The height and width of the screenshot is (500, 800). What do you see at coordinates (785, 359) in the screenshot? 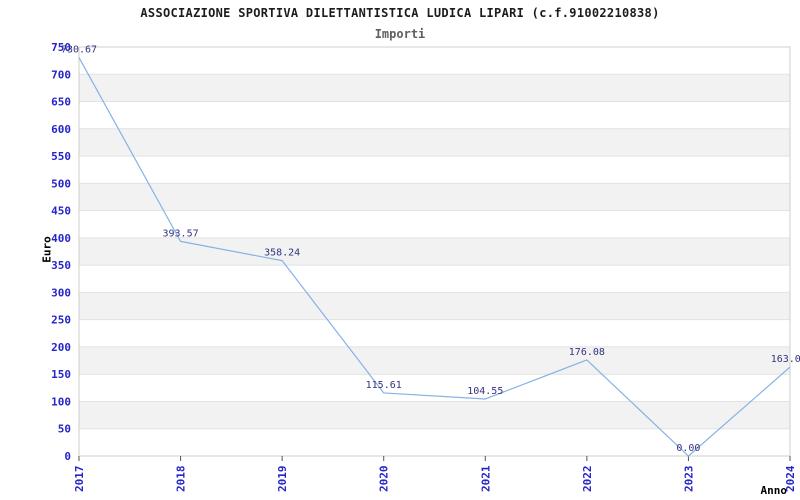
I see `data-point-label: 163.0` at bounding box center [785, 359].